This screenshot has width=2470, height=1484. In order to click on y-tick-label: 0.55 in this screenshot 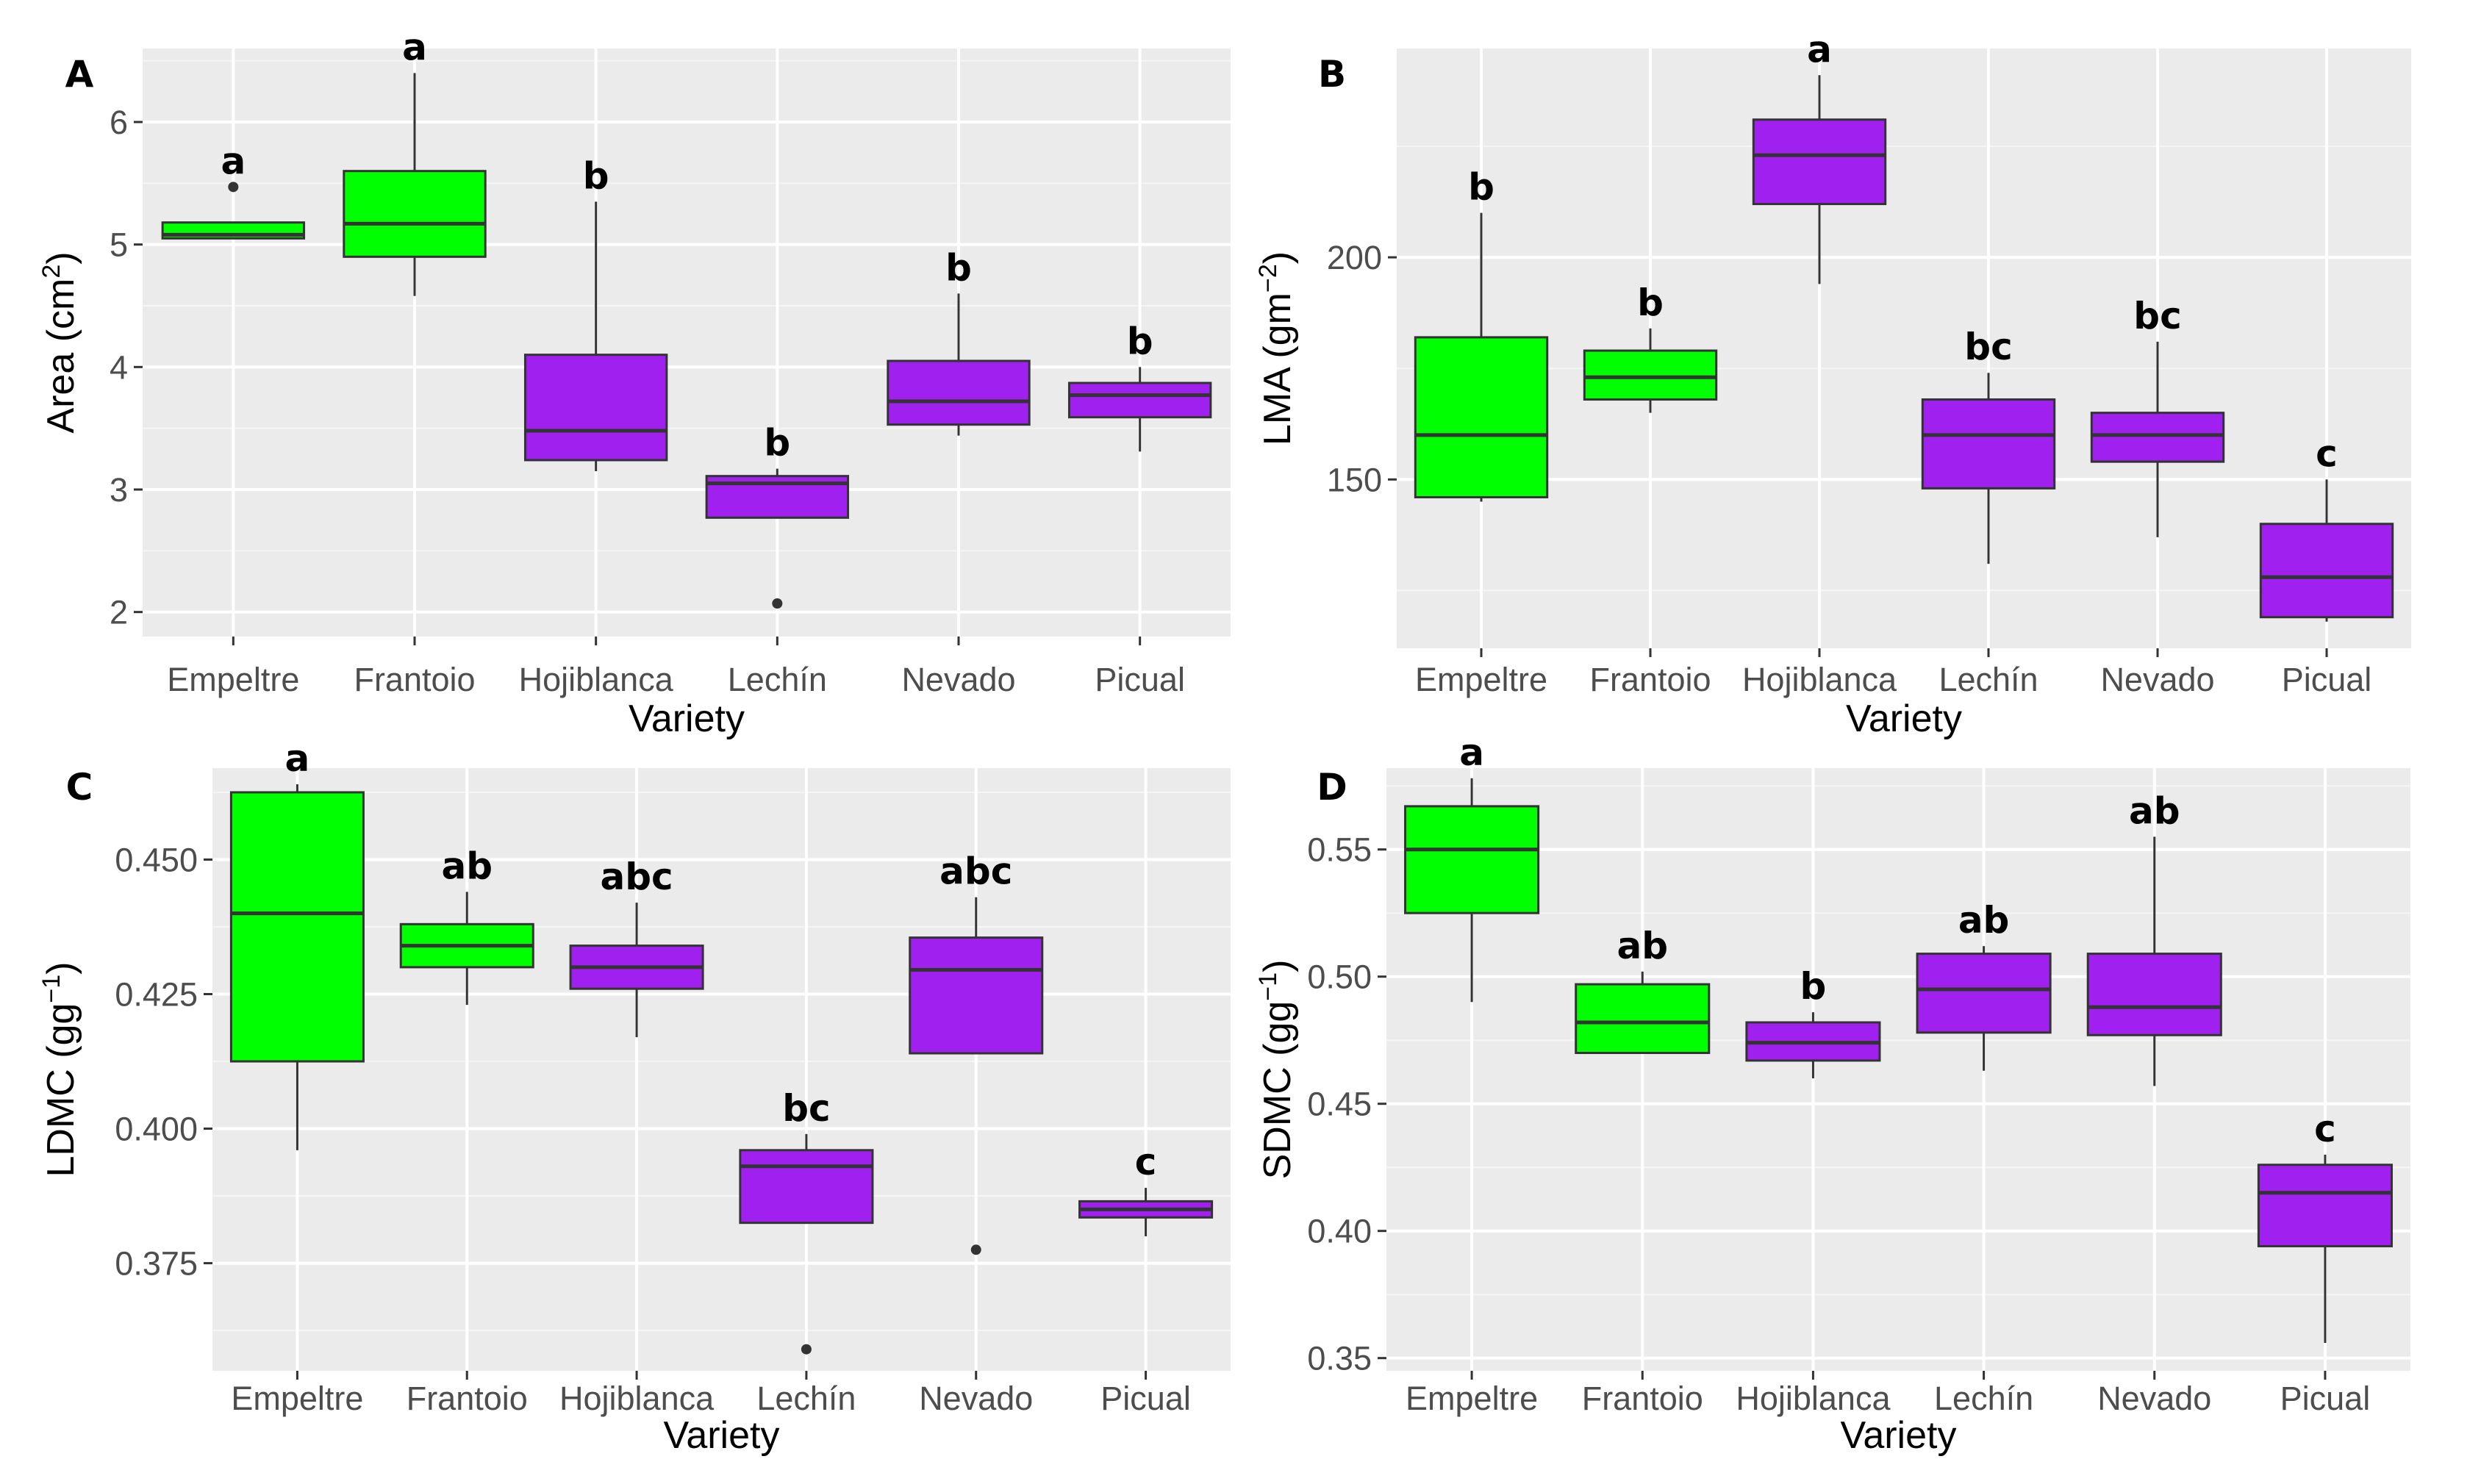, I will do `click(1340, 850)`.